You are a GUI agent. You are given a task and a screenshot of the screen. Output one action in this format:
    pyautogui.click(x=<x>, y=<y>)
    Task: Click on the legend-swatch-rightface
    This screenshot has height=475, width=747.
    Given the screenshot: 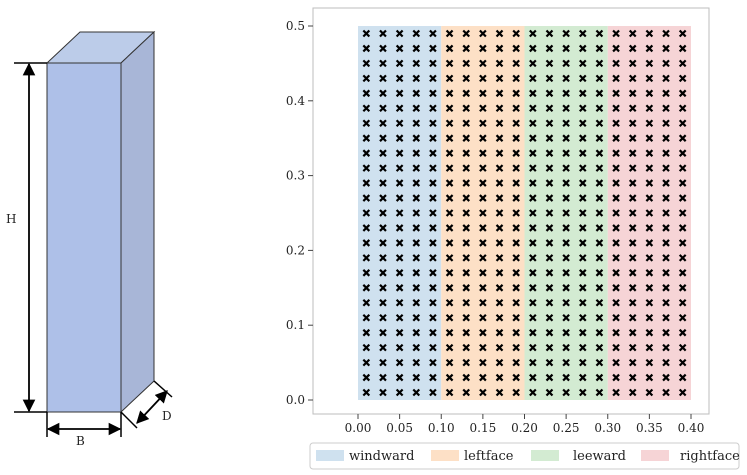 What is the action you would take?
    pyautogui.click(x=655, y=455)
    